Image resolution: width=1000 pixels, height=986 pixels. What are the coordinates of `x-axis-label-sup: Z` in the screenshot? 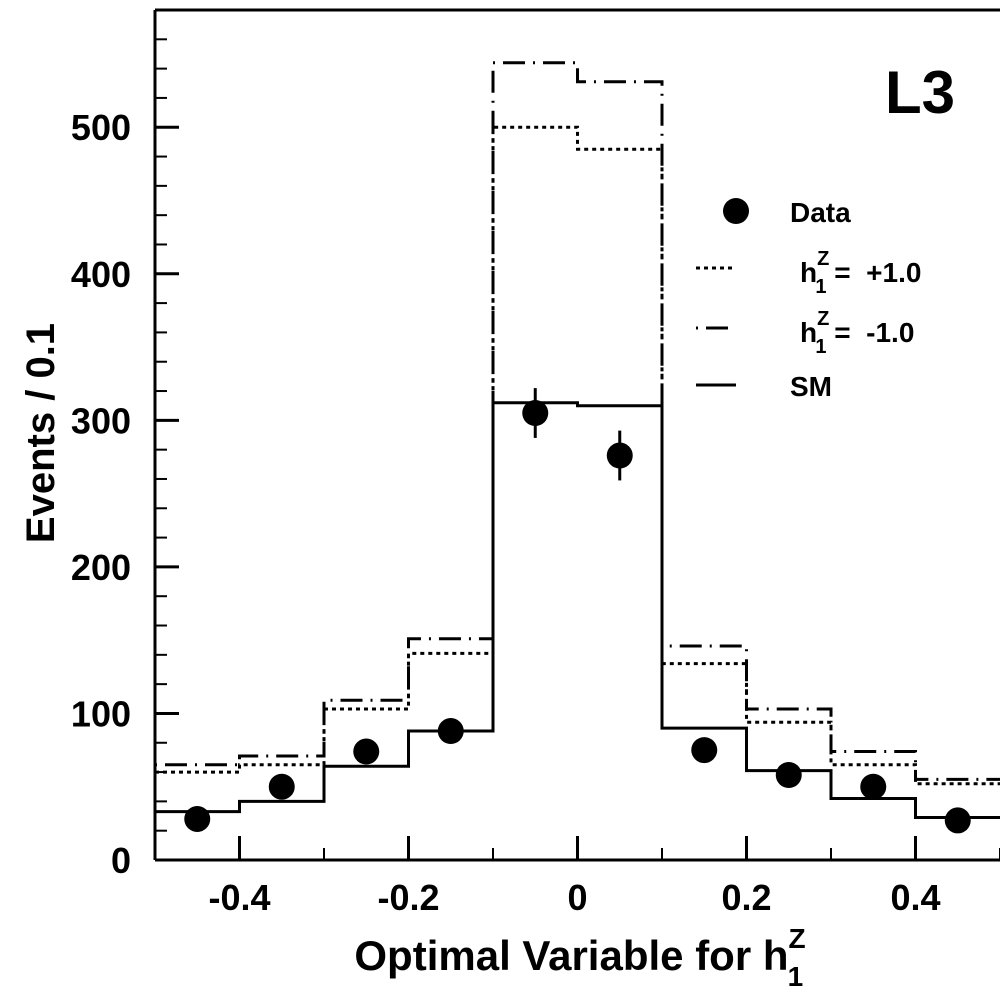 It's located at (797, 938).